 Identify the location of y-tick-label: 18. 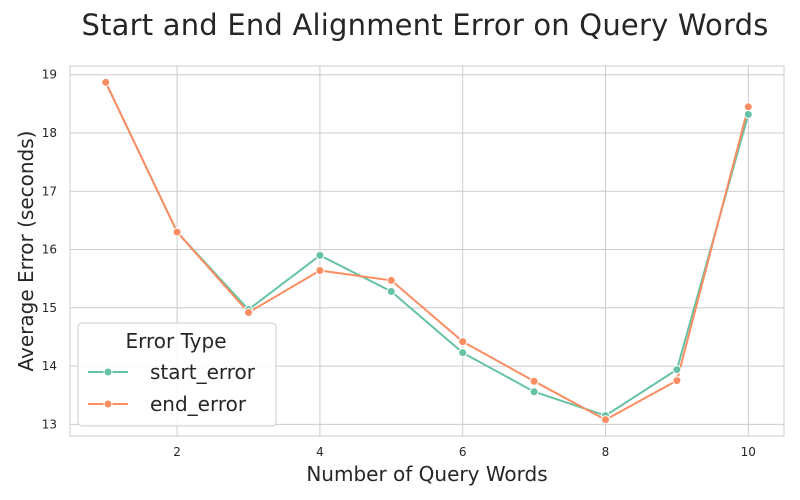
(49, 133).